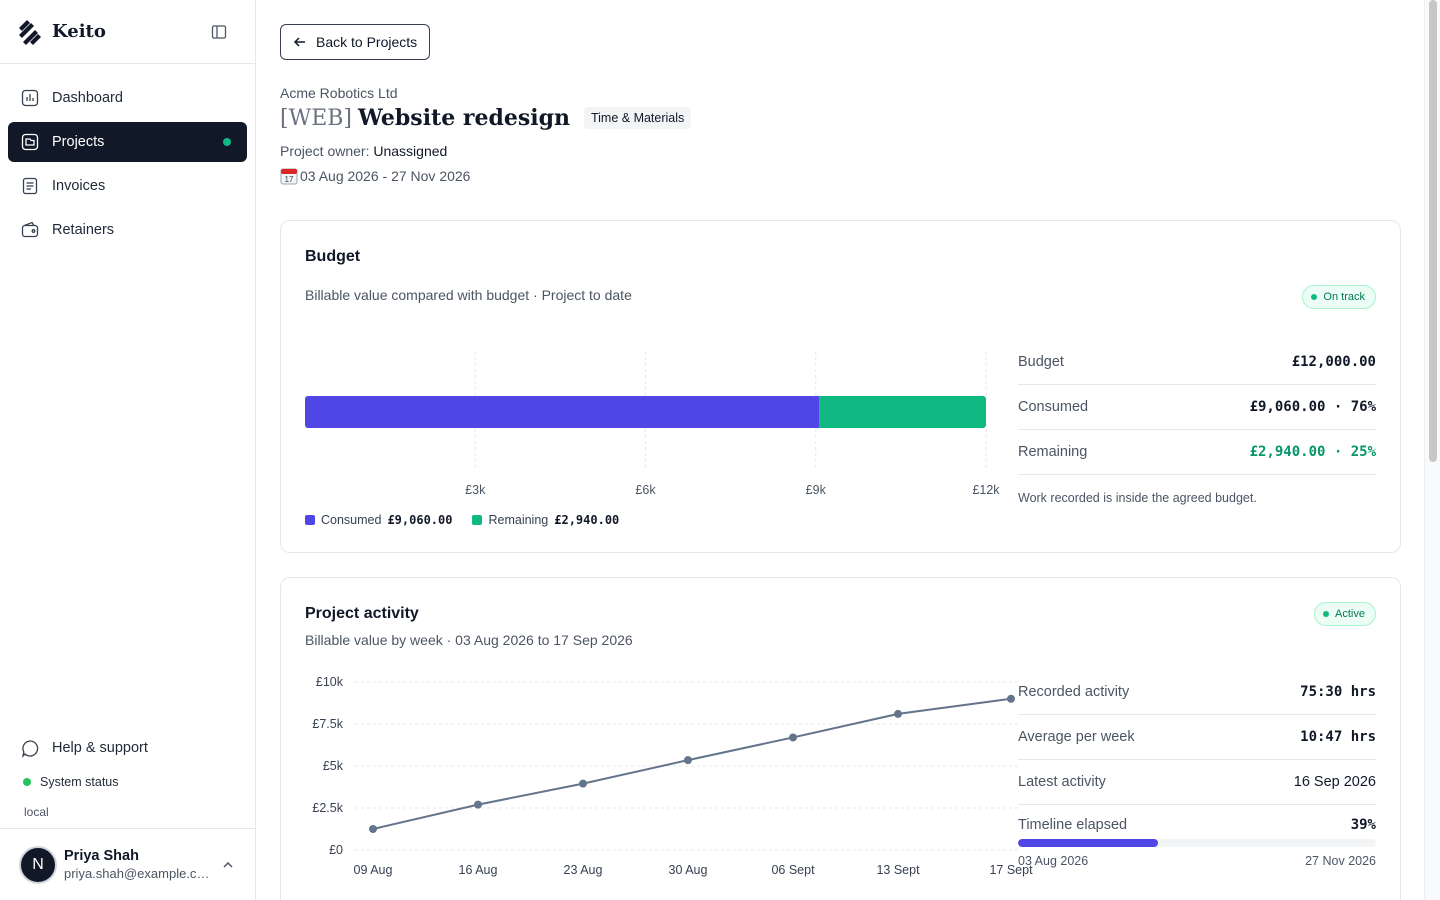 The height and width of the screenshot is (900, 1440). I want to click on chart-icon, so click(30, 98).